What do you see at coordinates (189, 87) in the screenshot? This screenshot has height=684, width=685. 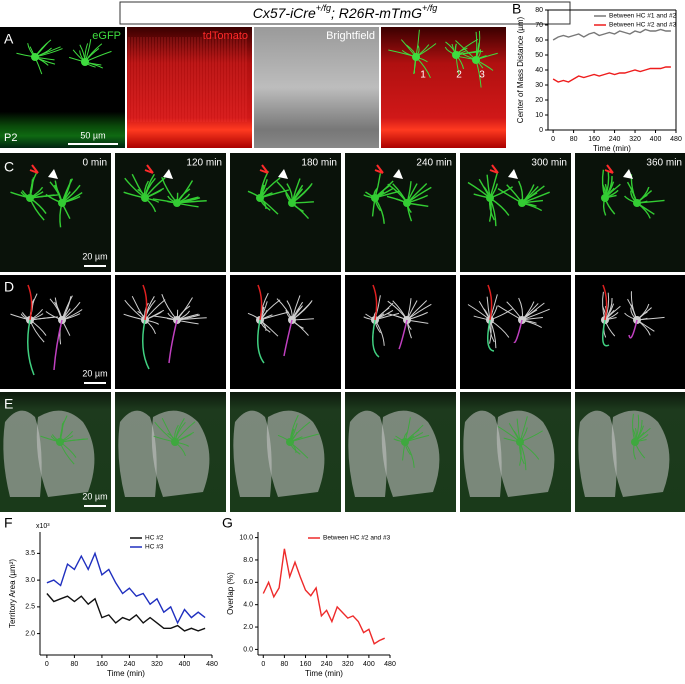 I see `image-tdtomato` at bounding box center [189, 87].